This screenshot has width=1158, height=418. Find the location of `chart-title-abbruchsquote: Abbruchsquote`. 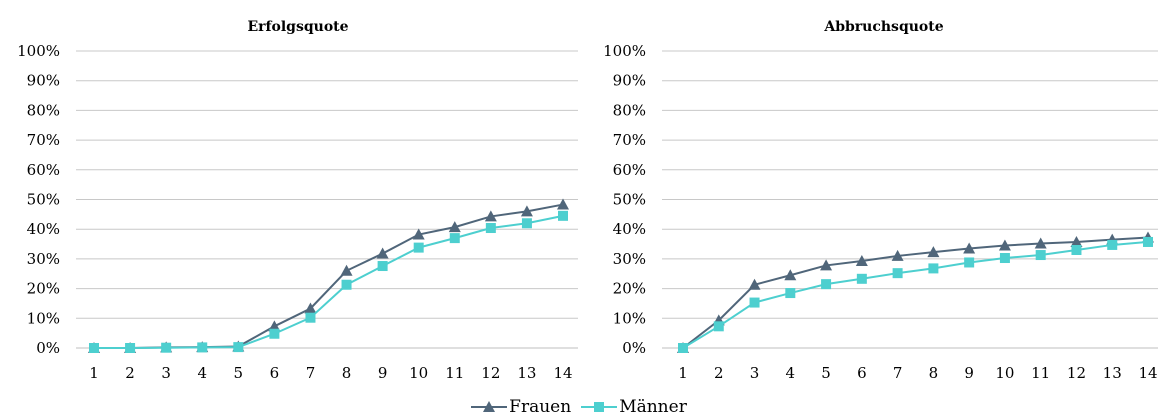

chart-title-abbruchsquote: Abbruchsquote is located at coordinates (883, 27).